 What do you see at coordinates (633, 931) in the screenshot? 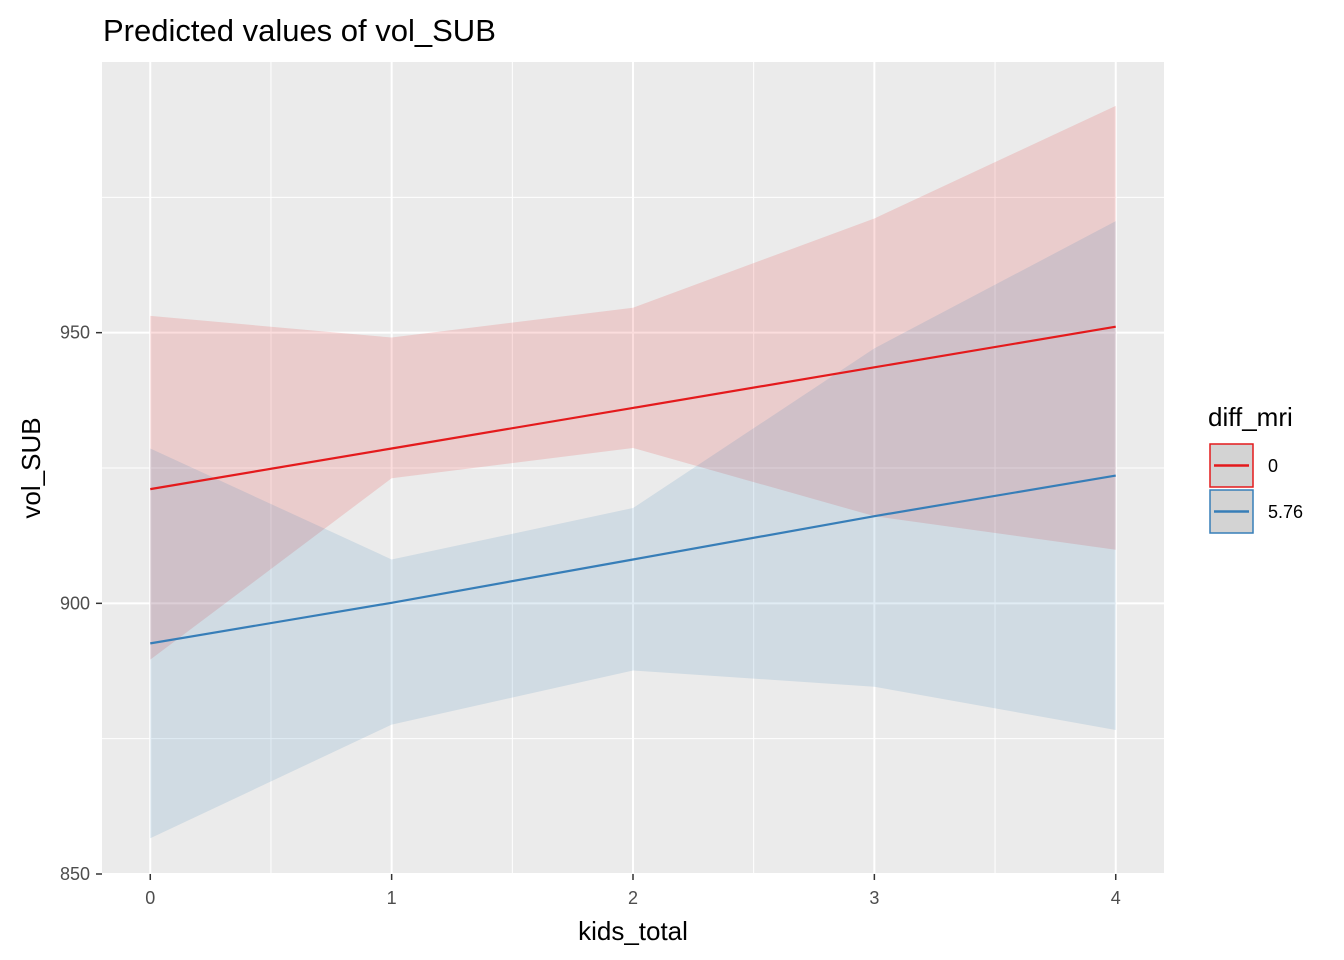
I see `x-axis-title: kids_total` at bounding box center [633, 931].